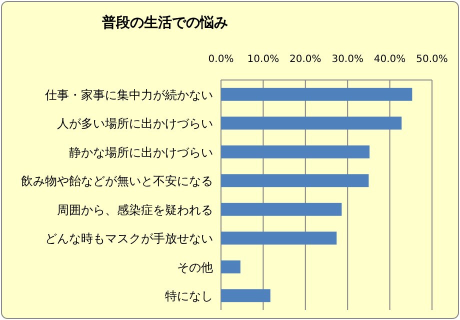 This screenshot has width=460, height=320. I want to click on y-tick-label: 静かな場所に出かけづらい, so click(141, 152).